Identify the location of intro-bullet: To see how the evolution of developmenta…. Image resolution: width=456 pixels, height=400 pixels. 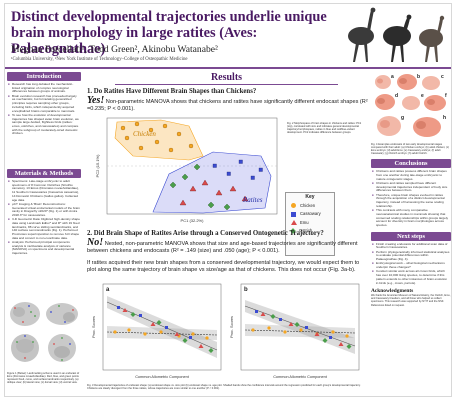
(44, 124).